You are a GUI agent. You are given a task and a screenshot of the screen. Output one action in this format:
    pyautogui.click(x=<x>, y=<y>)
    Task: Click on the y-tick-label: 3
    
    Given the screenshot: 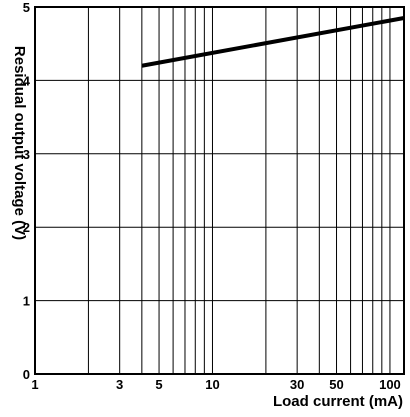 What is the action you would take?
    pyautogui.click(x=26, y=154)
    